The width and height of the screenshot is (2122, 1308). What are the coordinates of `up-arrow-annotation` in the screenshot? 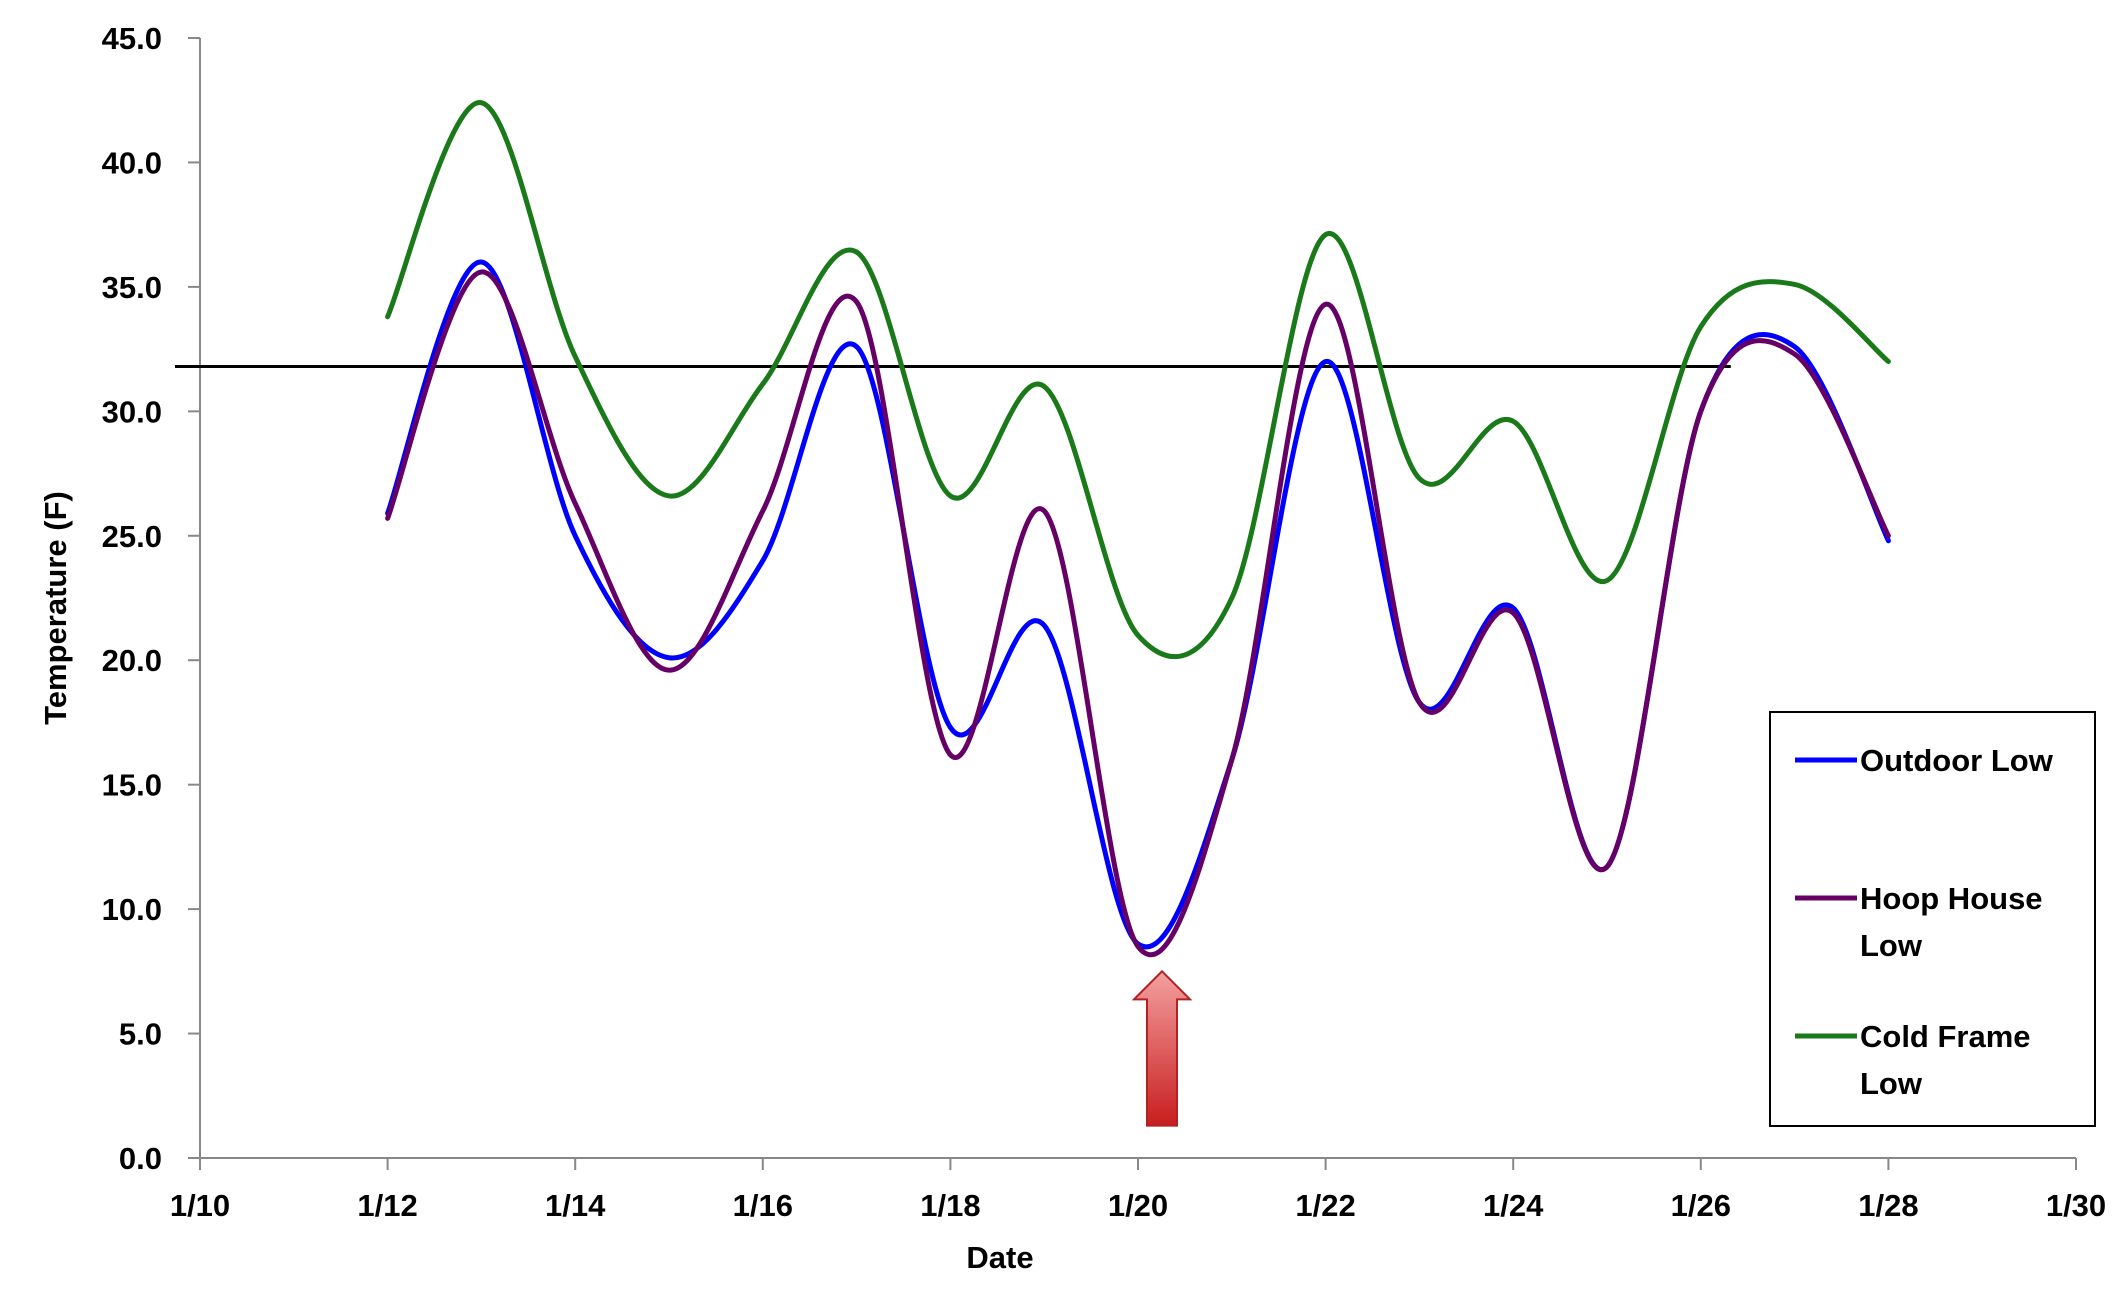 It's located at (1162, 1048).